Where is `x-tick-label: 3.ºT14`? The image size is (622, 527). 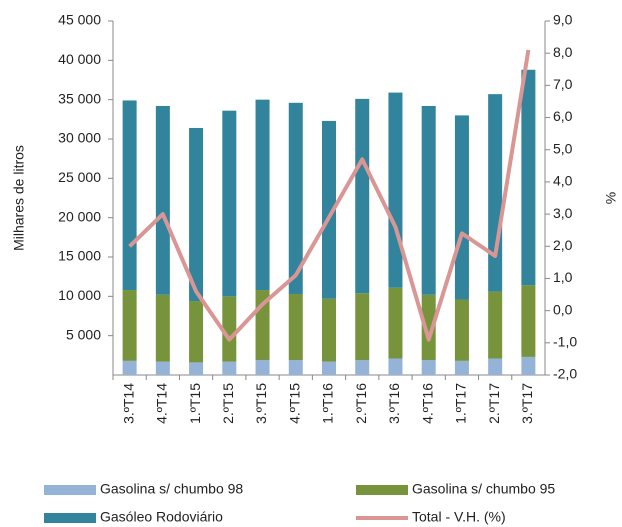
x-tick-label: 3.ºT14 is located at coordinates (128, 403).